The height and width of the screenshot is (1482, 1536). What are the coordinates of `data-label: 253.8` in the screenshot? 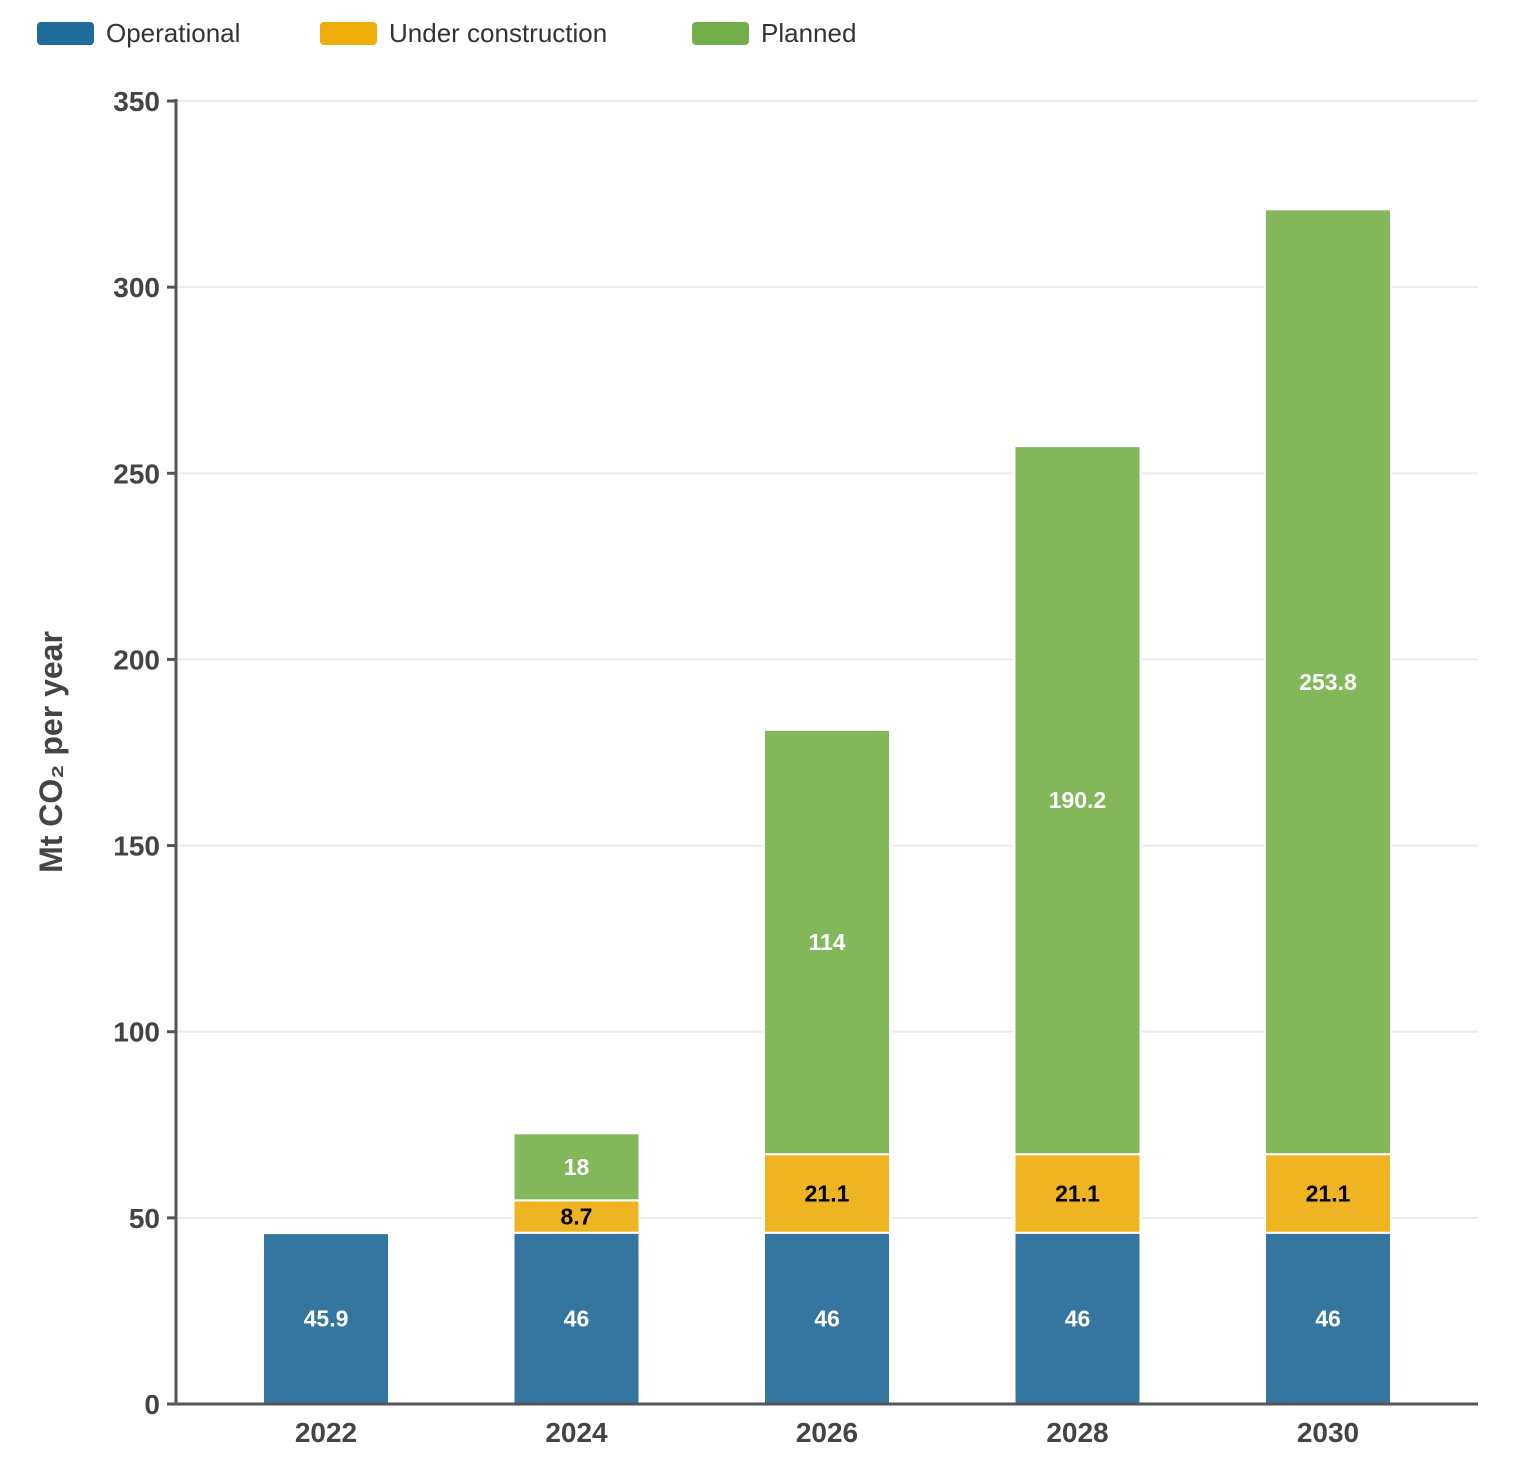 It's located at (1328, 682).